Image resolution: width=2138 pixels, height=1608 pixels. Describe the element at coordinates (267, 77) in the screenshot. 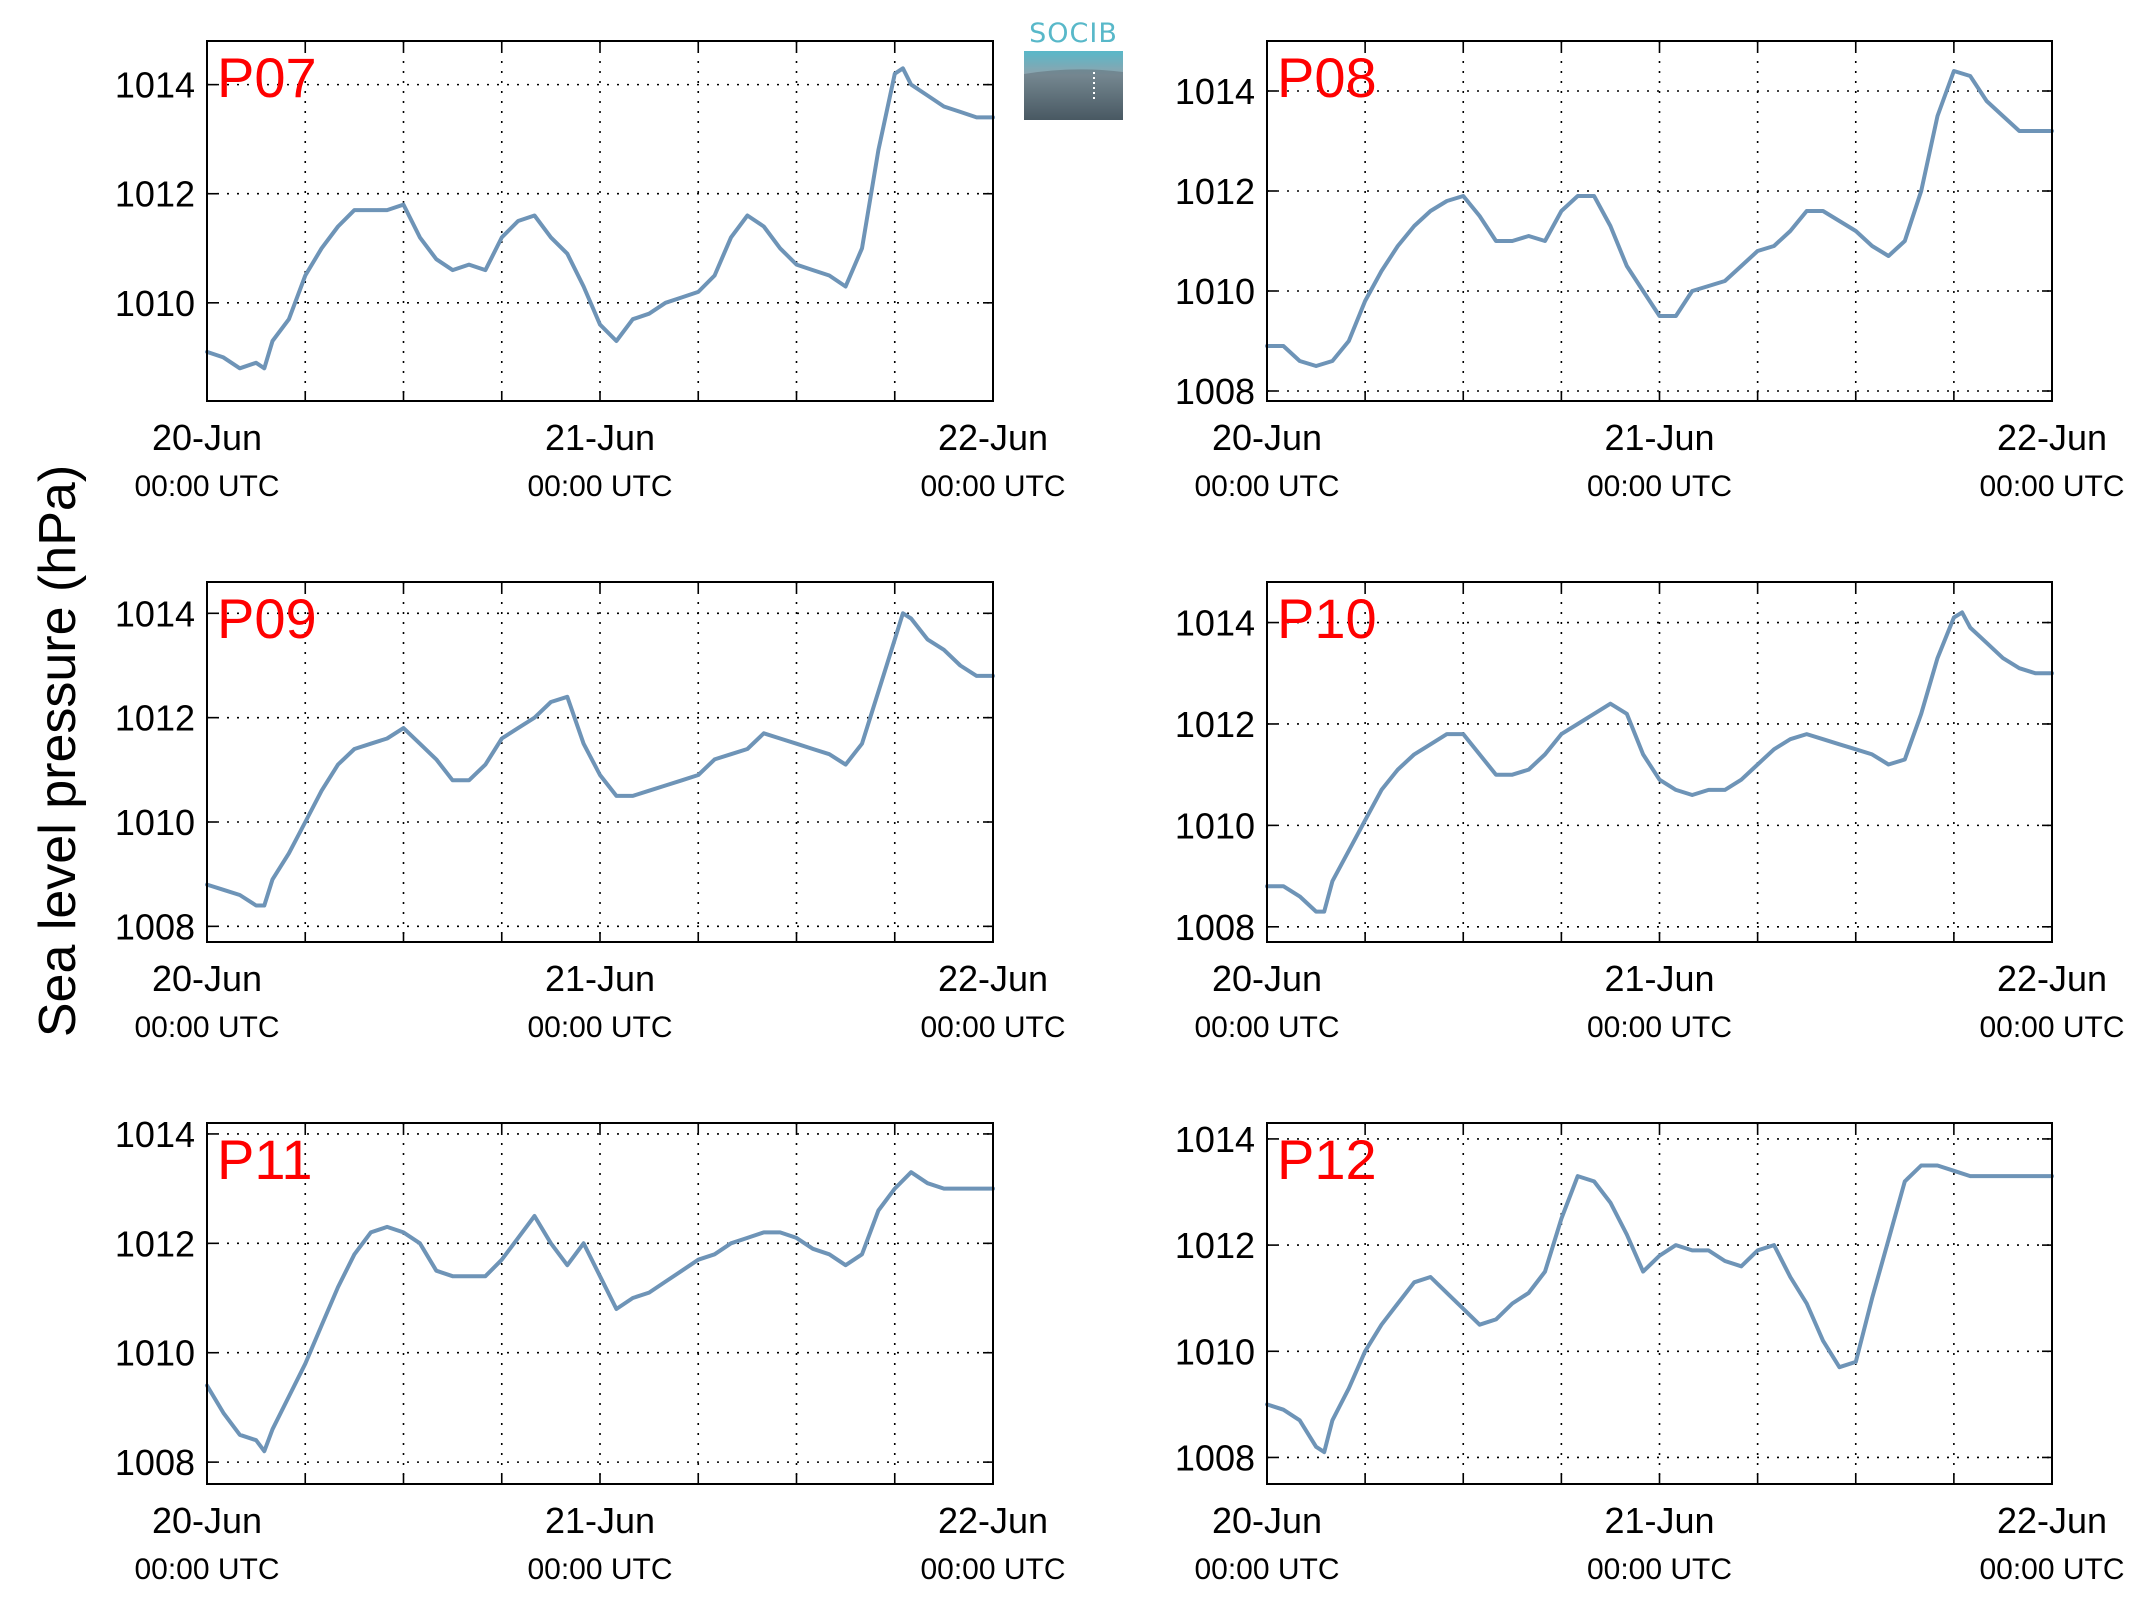

I see `panel-label: P07` at that location.